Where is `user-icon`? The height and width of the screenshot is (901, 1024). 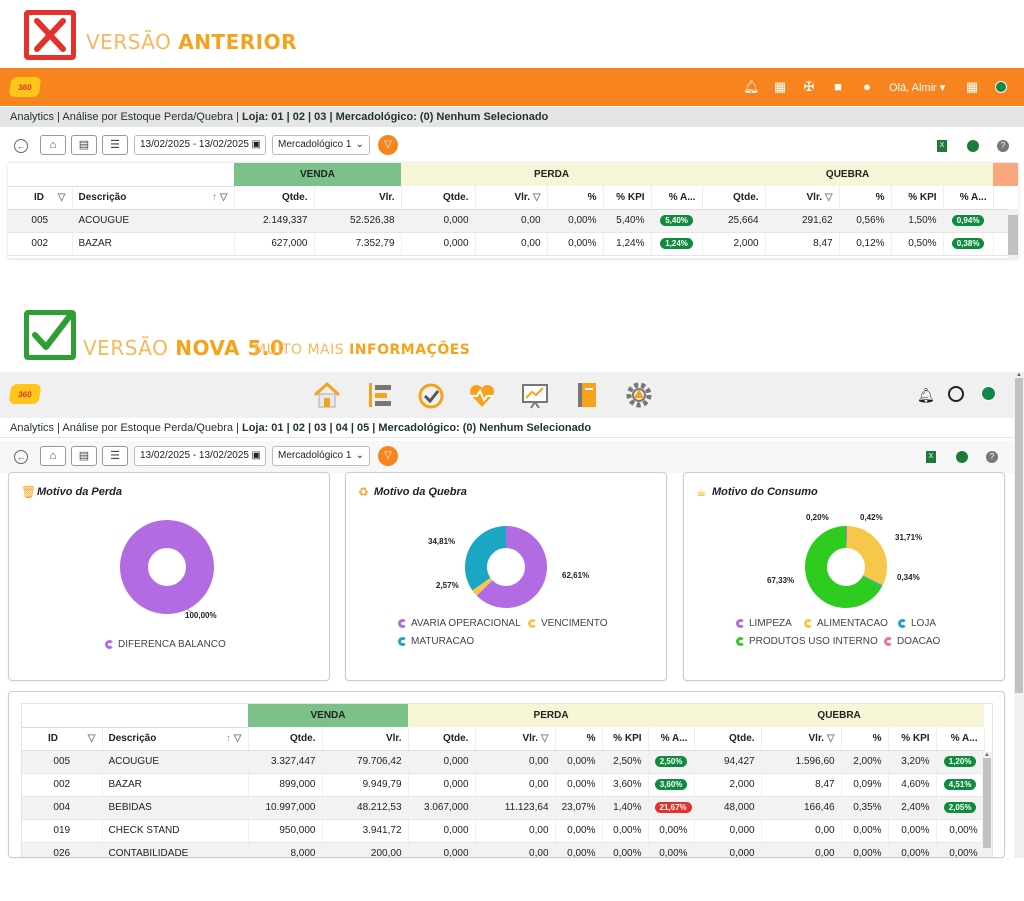 user-icon is located at coordinates (956, 394).